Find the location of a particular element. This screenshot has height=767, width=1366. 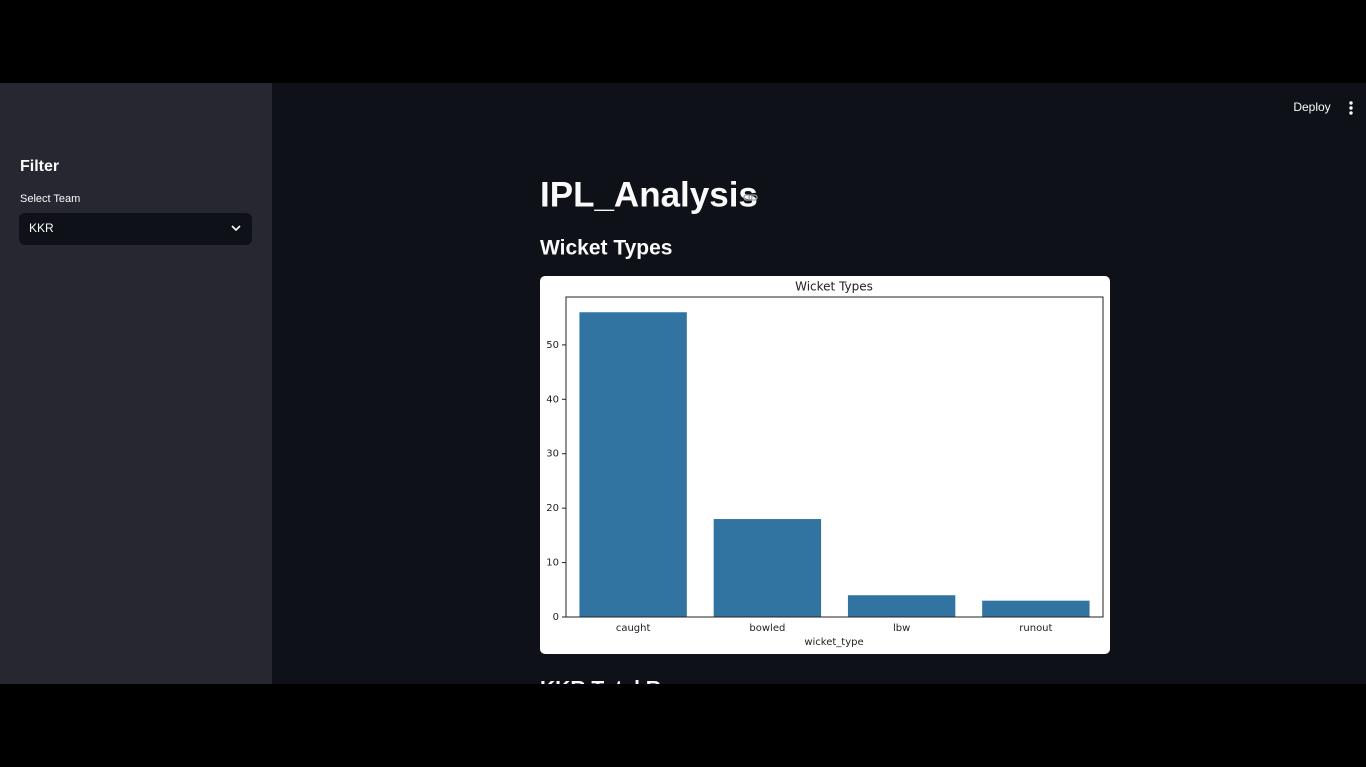

select-chevron is located at coordinates (236, 228).